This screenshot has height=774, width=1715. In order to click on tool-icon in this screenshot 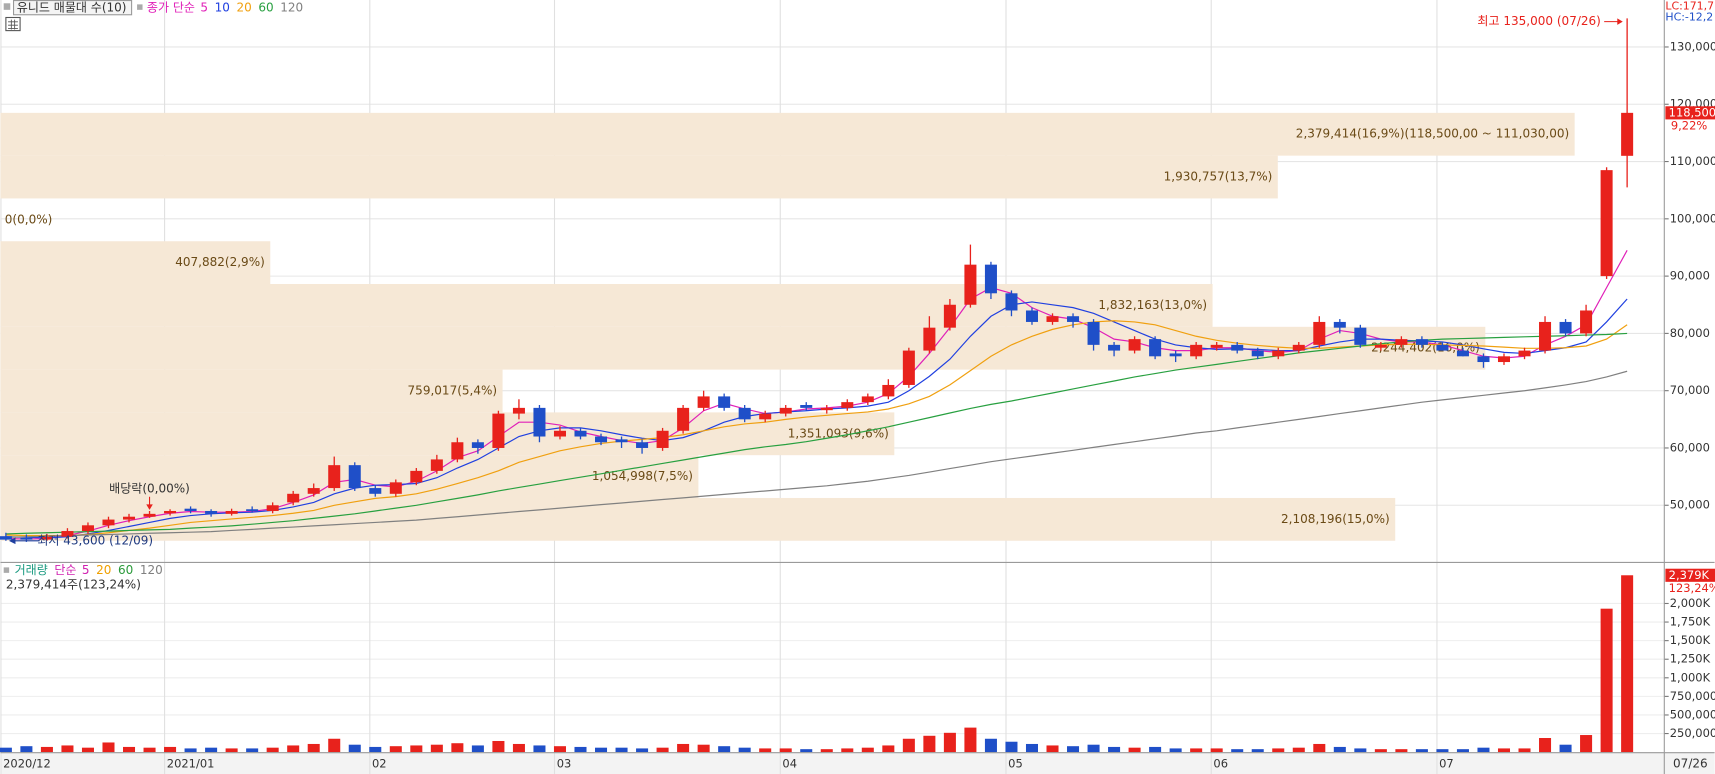, I will do `click(13, 24)`.